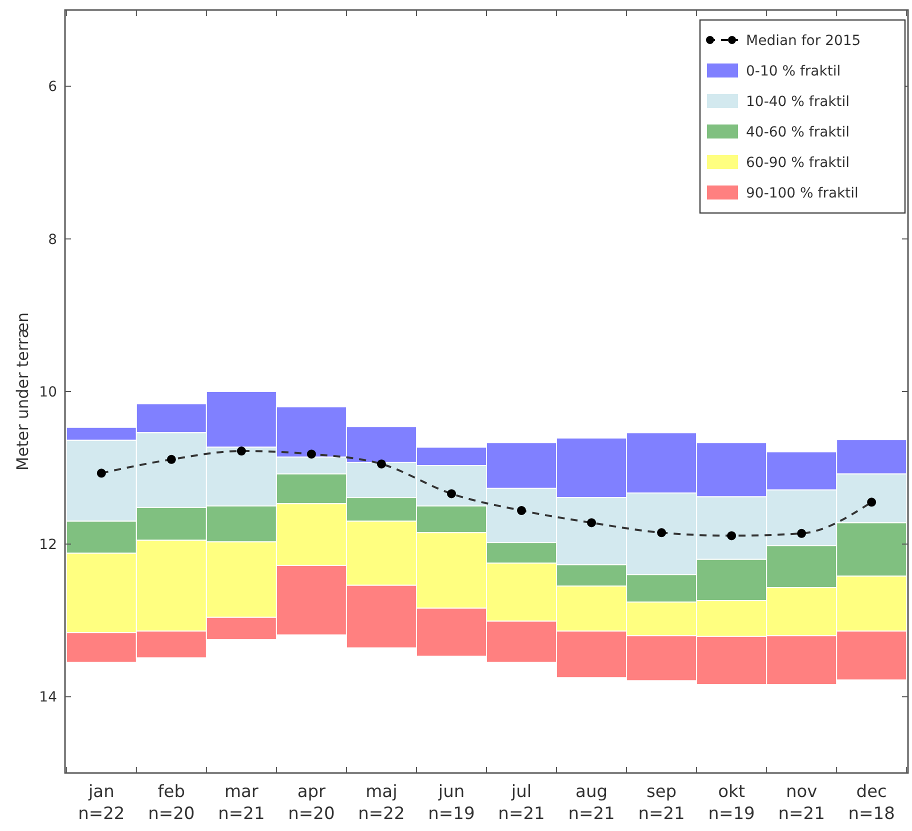  What do you see at coordinates (731, 803) in the screenshot?
I see `x-tick-label: okt n=19` at bounding box center [731, 803].